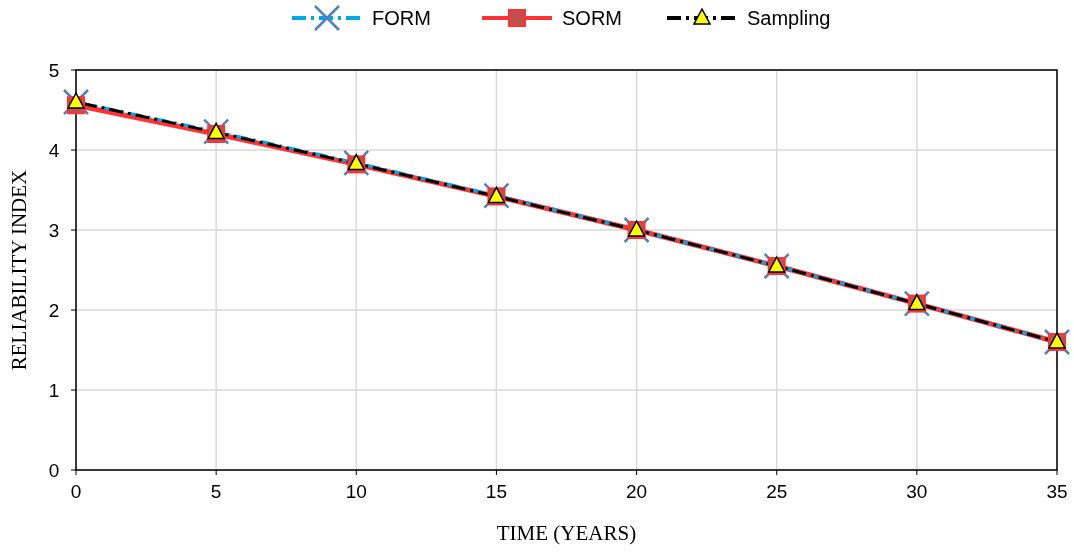 Image resolution: width=1074 pixels, height=552 pixels. I want to click on y-axis-title: RELIABILITY INDEX, so click(19, 270).